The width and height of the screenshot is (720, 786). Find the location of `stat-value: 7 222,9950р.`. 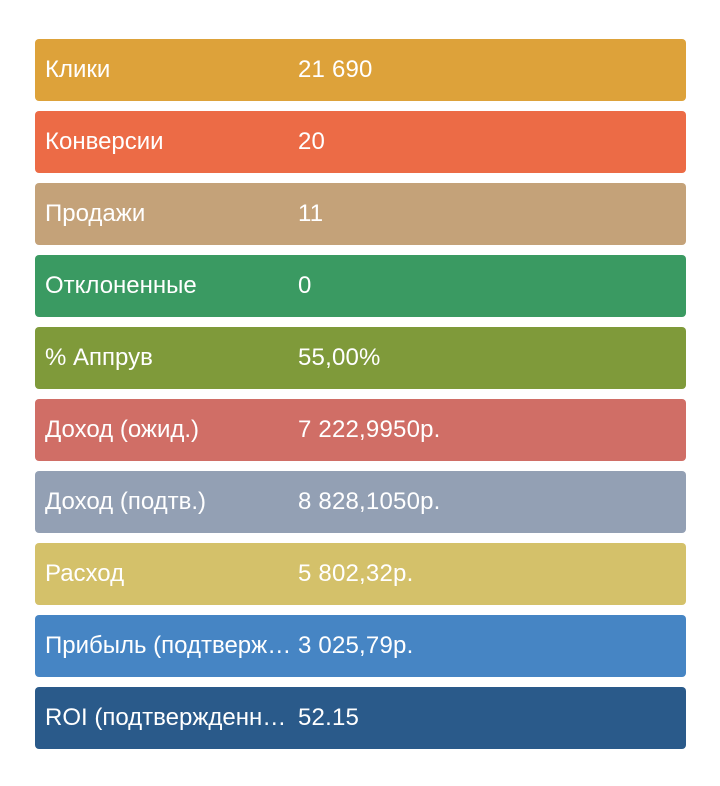

stat-value: 7 222,9950р. is located at coordinates (369, 429).